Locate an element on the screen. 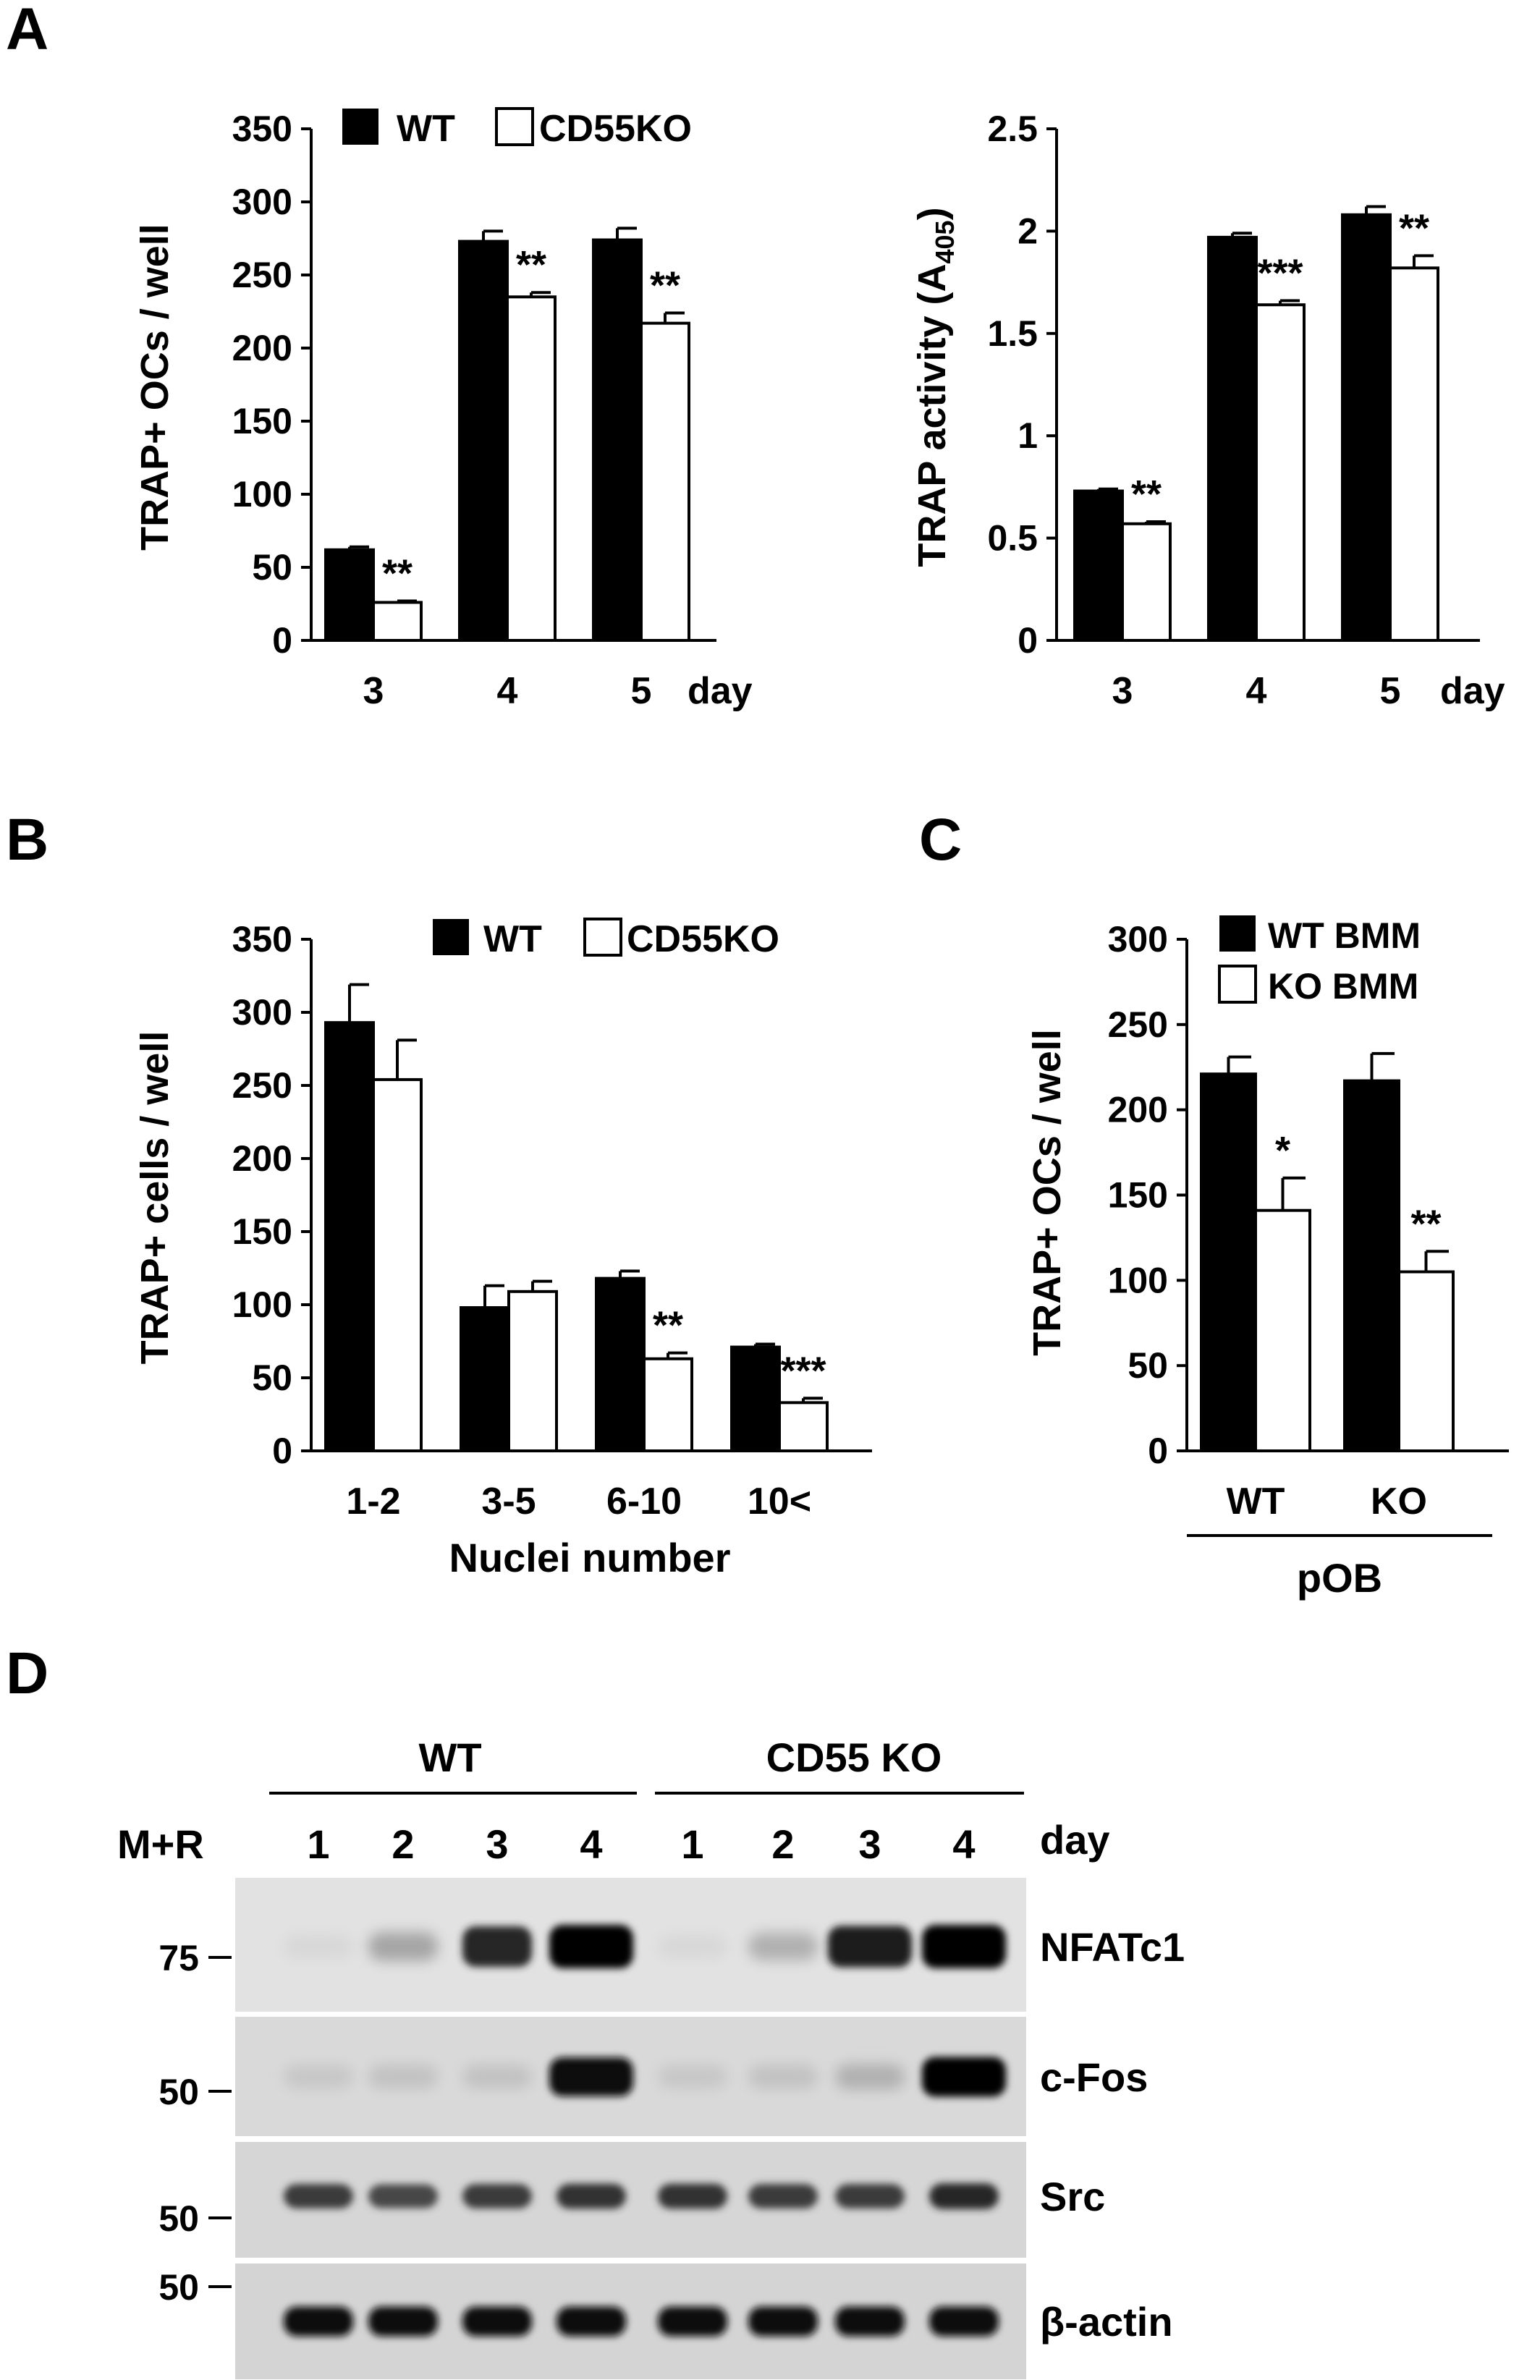  y-axis-label-main: TRAP activity (A is located at coordinates (932, 415).